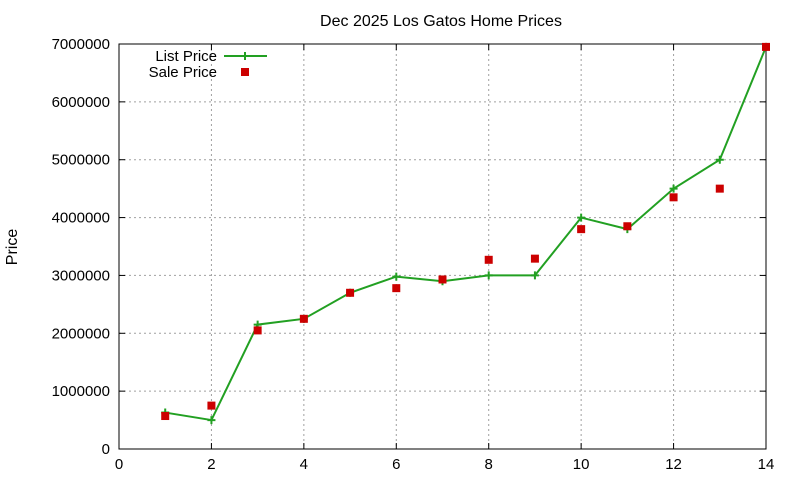 The image size is (800, 480). I want to click on y-tick-label: 6000000, so click(81, 102).